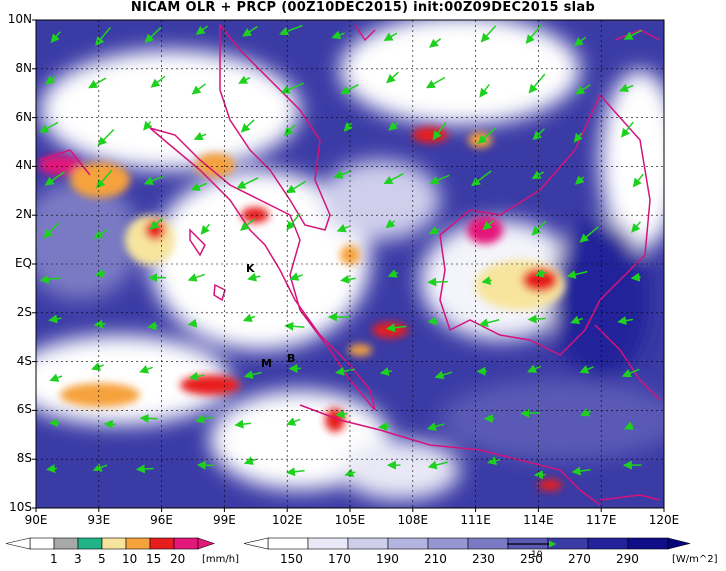  Describe the element at coordinates (387, 559) in the screenshot. I see `olr-colorbar-label: 190` at that location.